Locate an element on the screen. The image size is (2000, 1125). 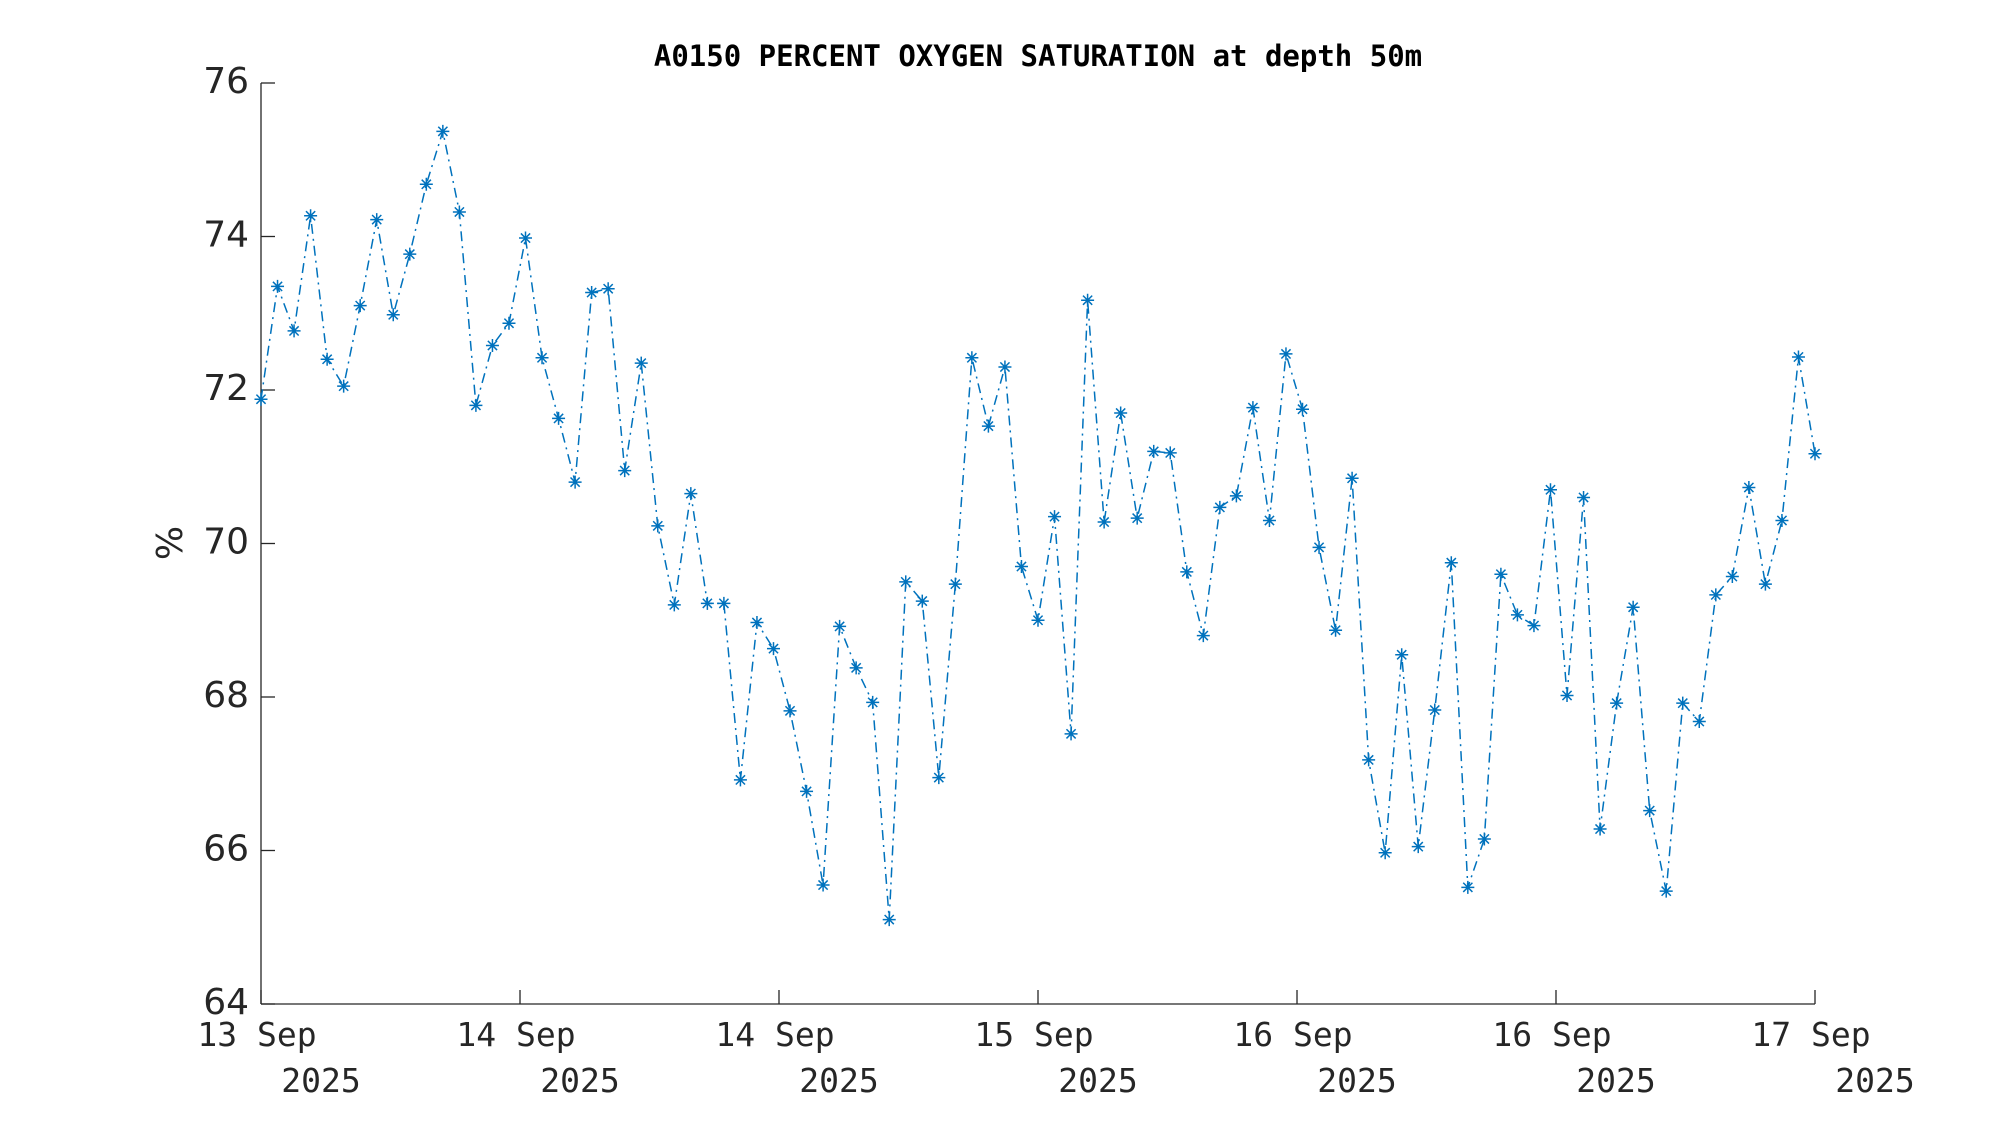
x-tick-label: 15 Sep 2025 is located at coordinates (1055, 1057).